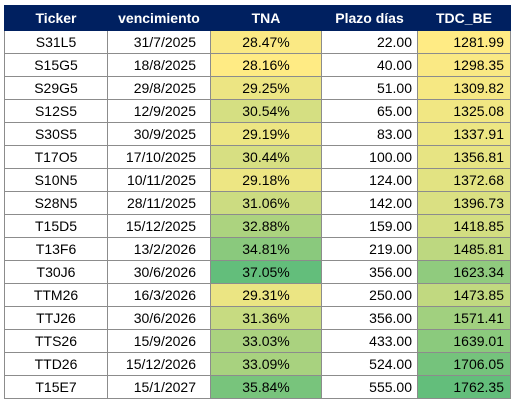 The image size is (514, 402). Describe the element at coordinates (464, 226) in the screenshot. I see `cell-tdc: 1418.85` at that location.